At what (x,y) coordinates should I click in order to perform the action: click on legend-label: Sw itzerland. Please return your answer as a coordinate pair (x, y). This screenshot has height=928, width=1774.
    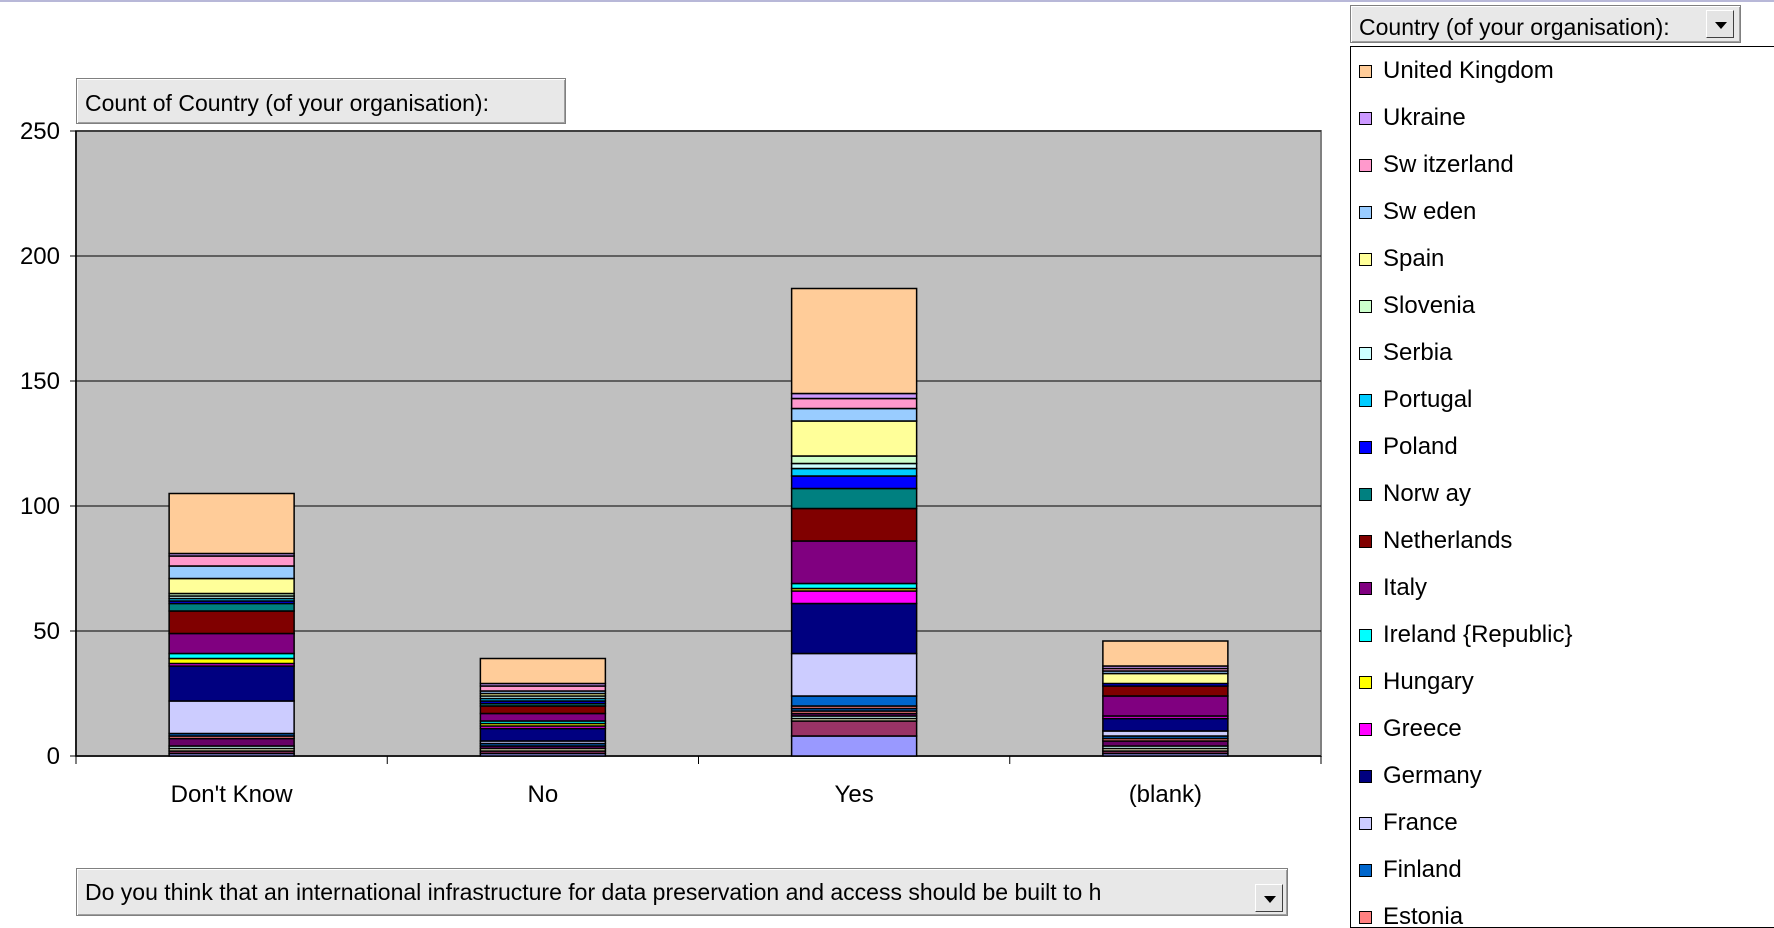
    Looking at the image, I should click on (1448, 164).